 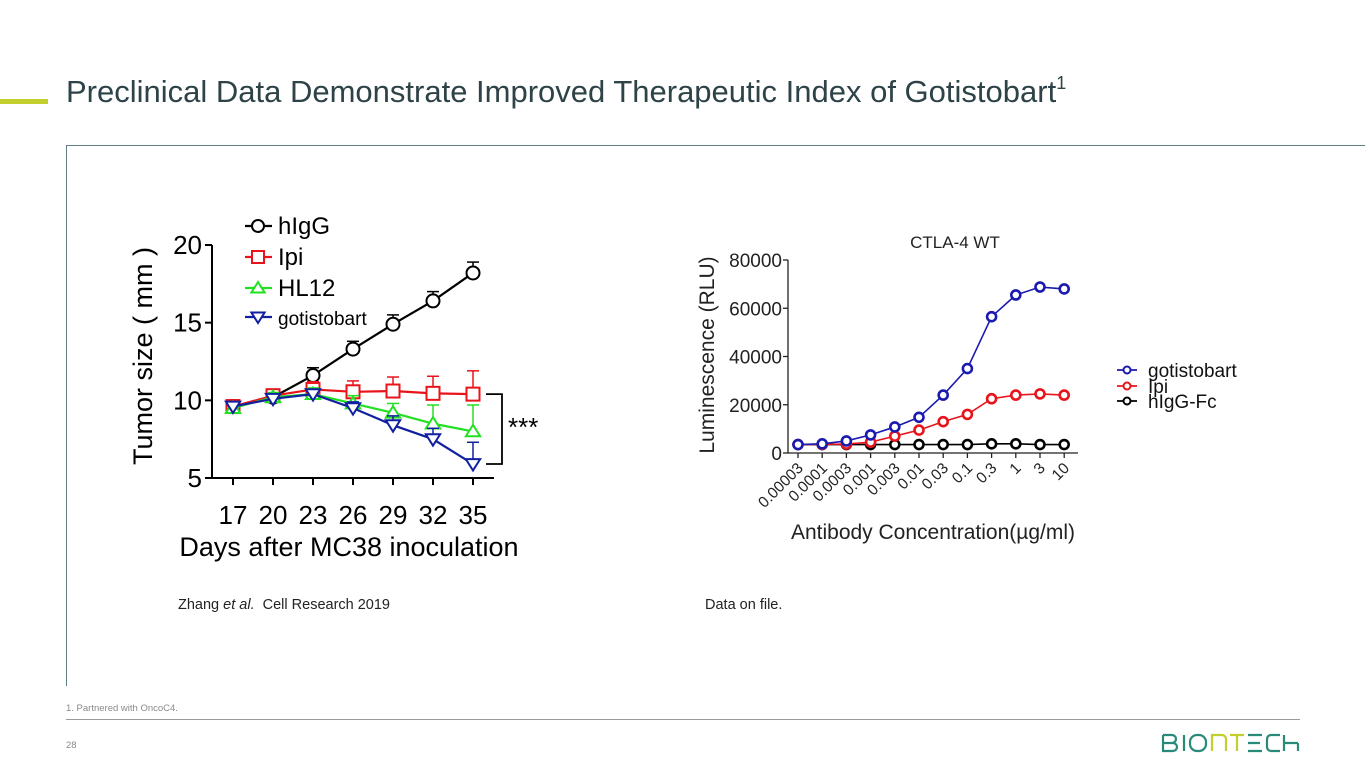 What do you see at coordinates (1198, 743) in the screenshot?
I see `logo-letter-o` at bounding box center [1198, 743].